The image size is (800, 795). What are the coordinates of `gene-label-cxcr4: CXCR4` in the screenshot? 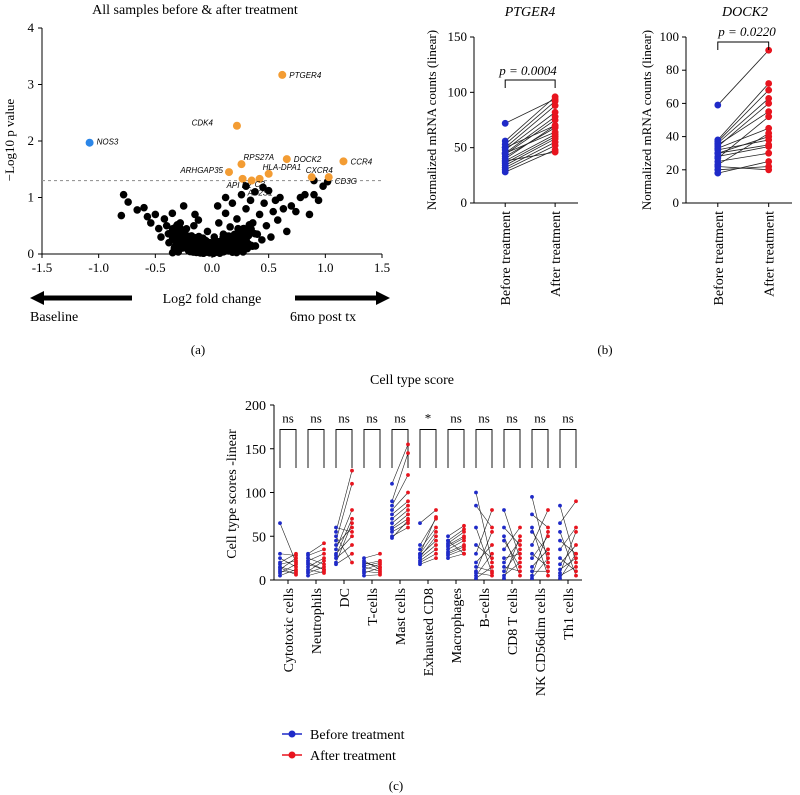 It's located at (320, 170).